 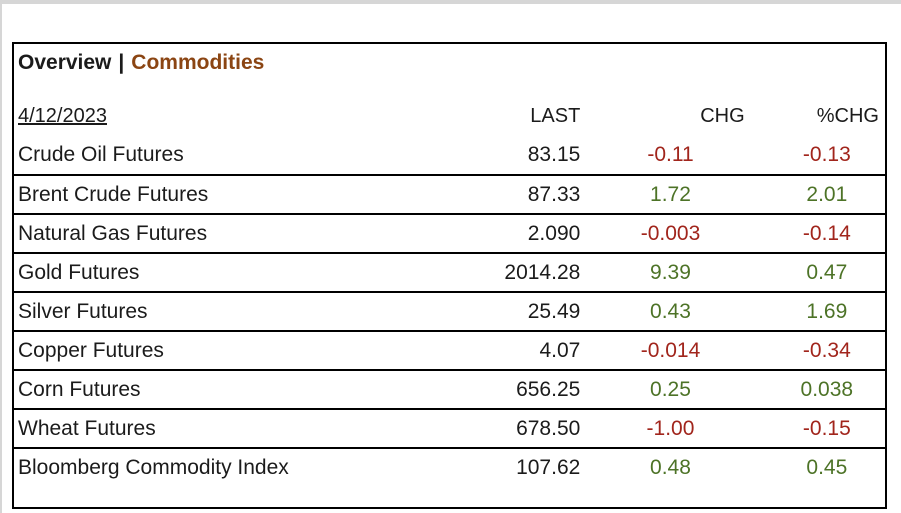 I want to click on pchg-number: 0.038, so click(x=827, y=389).